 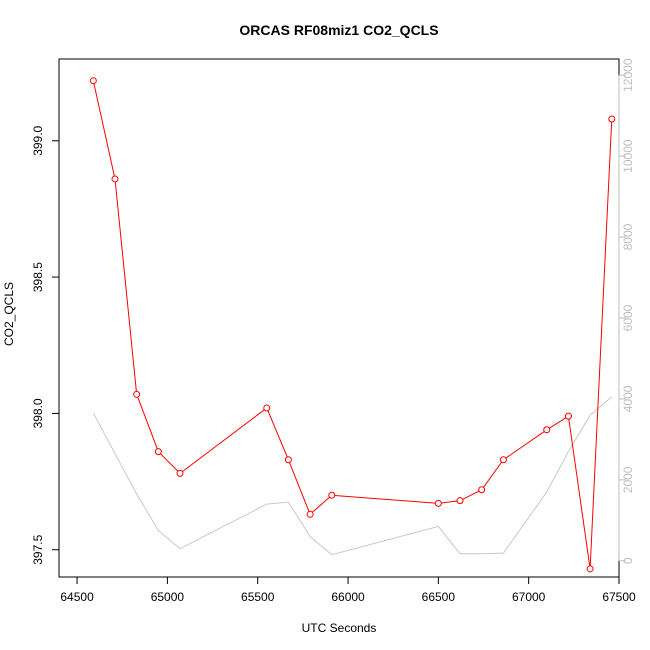 I want to click on chart-title: ORCAS RF08miz1 CO2_QCLS, so click(x=338, y=30).